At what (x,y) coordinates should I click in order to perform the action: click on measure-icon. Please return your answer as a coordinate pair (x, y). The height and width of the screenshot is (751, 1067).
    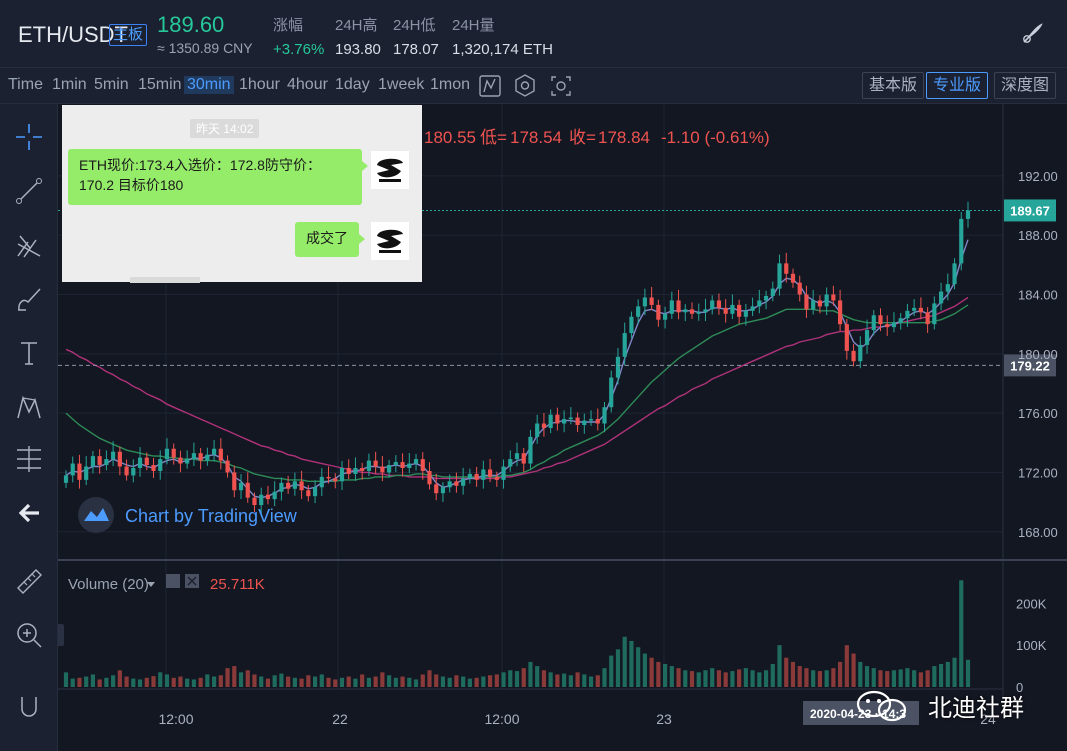
    Looking at the image, I should click on (29, 459).